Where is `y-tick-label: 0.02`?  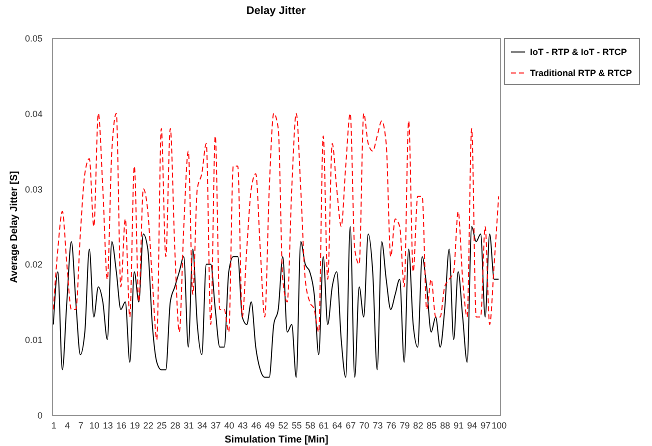 y-tick-label: 0.02 is located at coordinates (33, 265).